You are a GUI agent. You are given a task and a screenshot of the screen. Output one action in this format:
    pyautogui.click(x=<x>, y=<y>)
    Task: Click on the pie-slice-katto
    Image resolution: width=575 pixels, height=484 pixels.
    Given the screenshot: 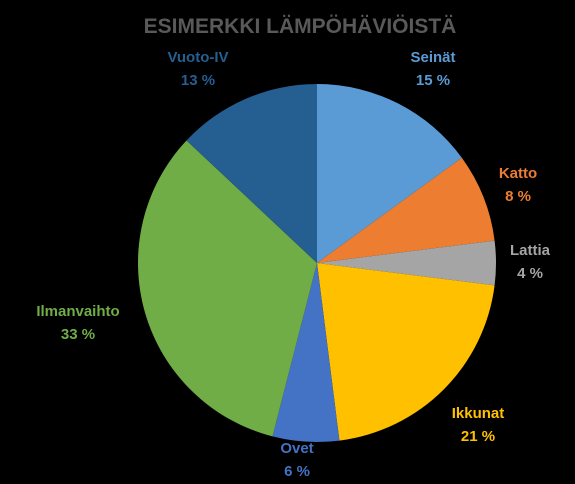 What is the action you would take?
    pyautogui.click(x=406, y=210)
    